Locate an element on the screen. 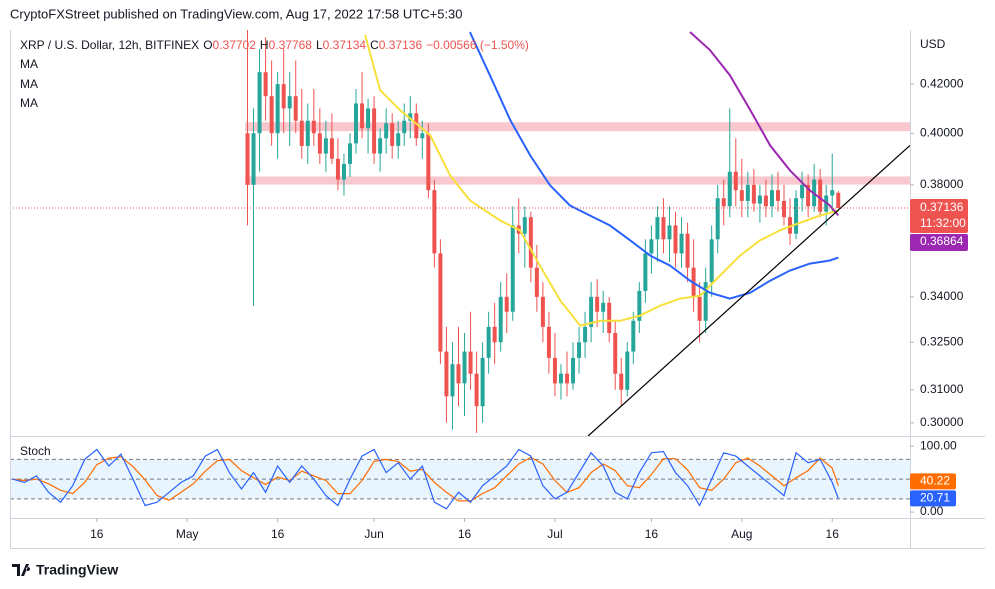  stoch-value-label: 40.22 is located at coordinates (935, 481).